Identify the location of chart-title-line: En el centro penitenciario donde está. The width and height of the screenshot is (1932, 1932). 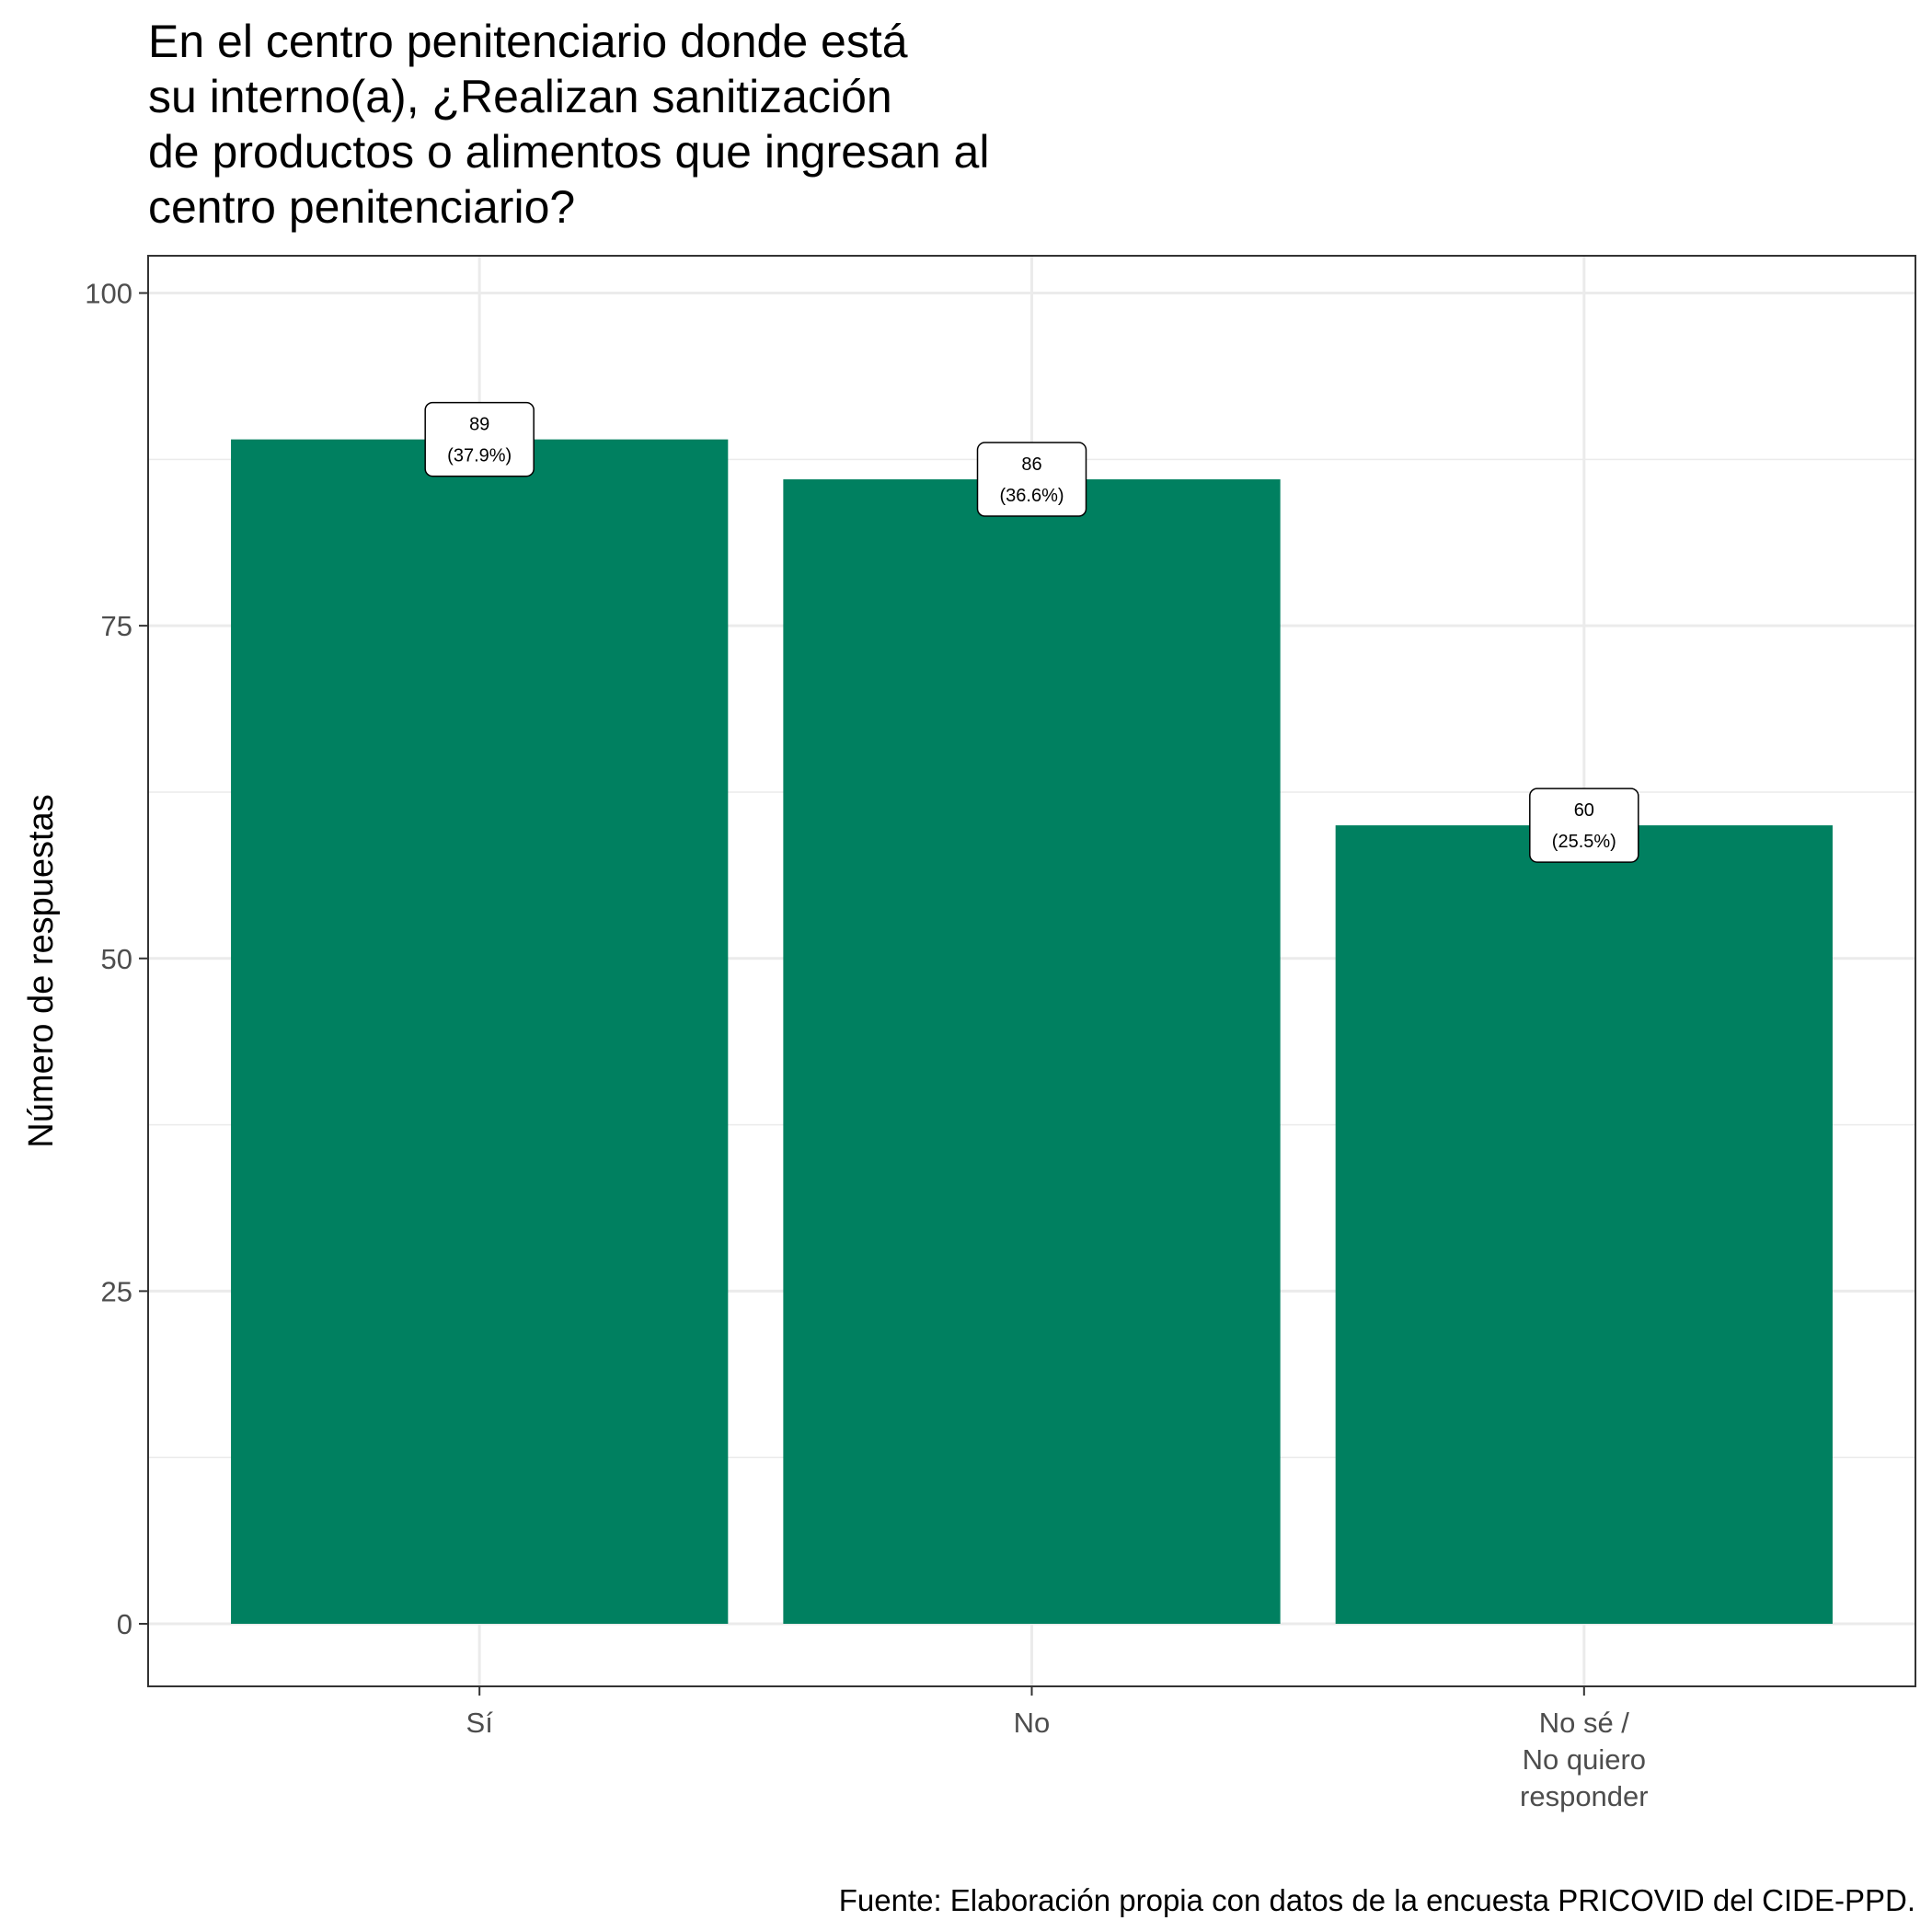
(528, 41).